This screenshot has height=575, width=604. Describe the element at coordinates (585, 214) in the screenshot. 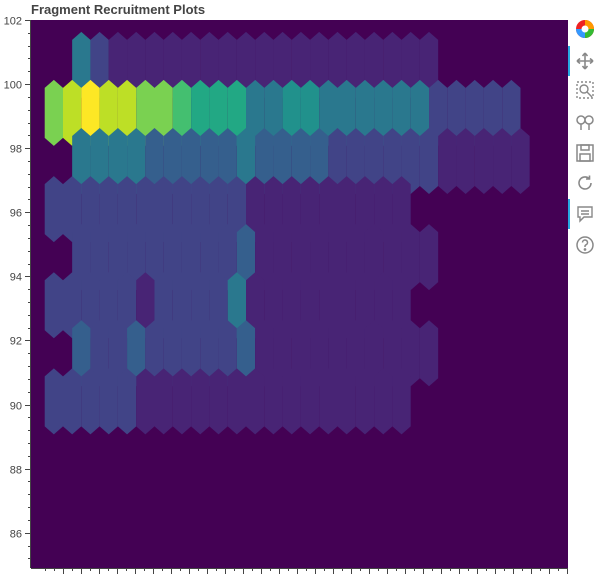

I see `hover-tool-icon` at that location.